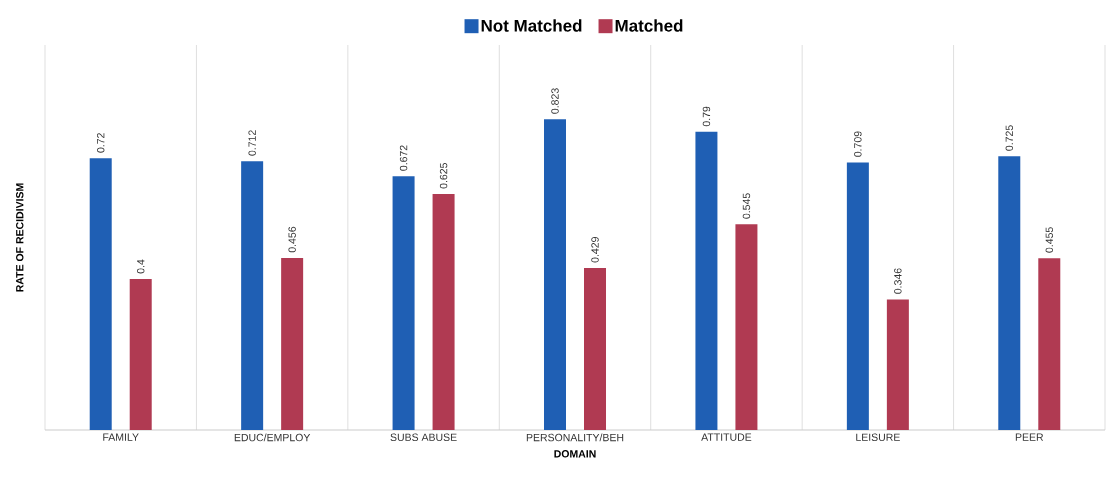 This screenshot has height=477, width=1120. I want to click on x-tick-label: SUBS ABUSE, so click(423, 437).